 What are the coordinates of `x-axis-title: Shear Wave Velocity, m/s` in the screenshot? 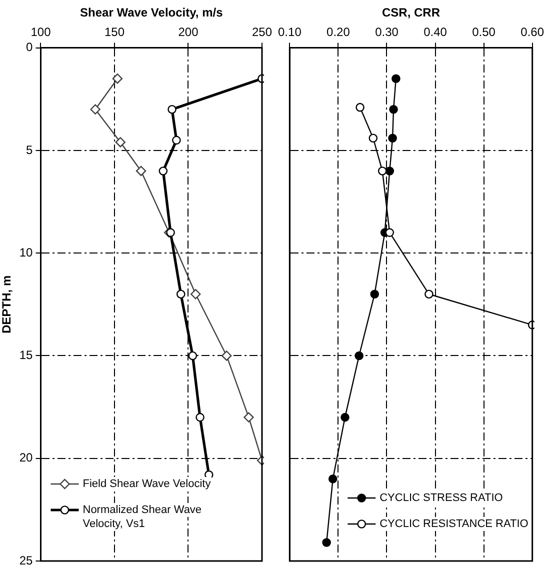 It's located at (152, 13).